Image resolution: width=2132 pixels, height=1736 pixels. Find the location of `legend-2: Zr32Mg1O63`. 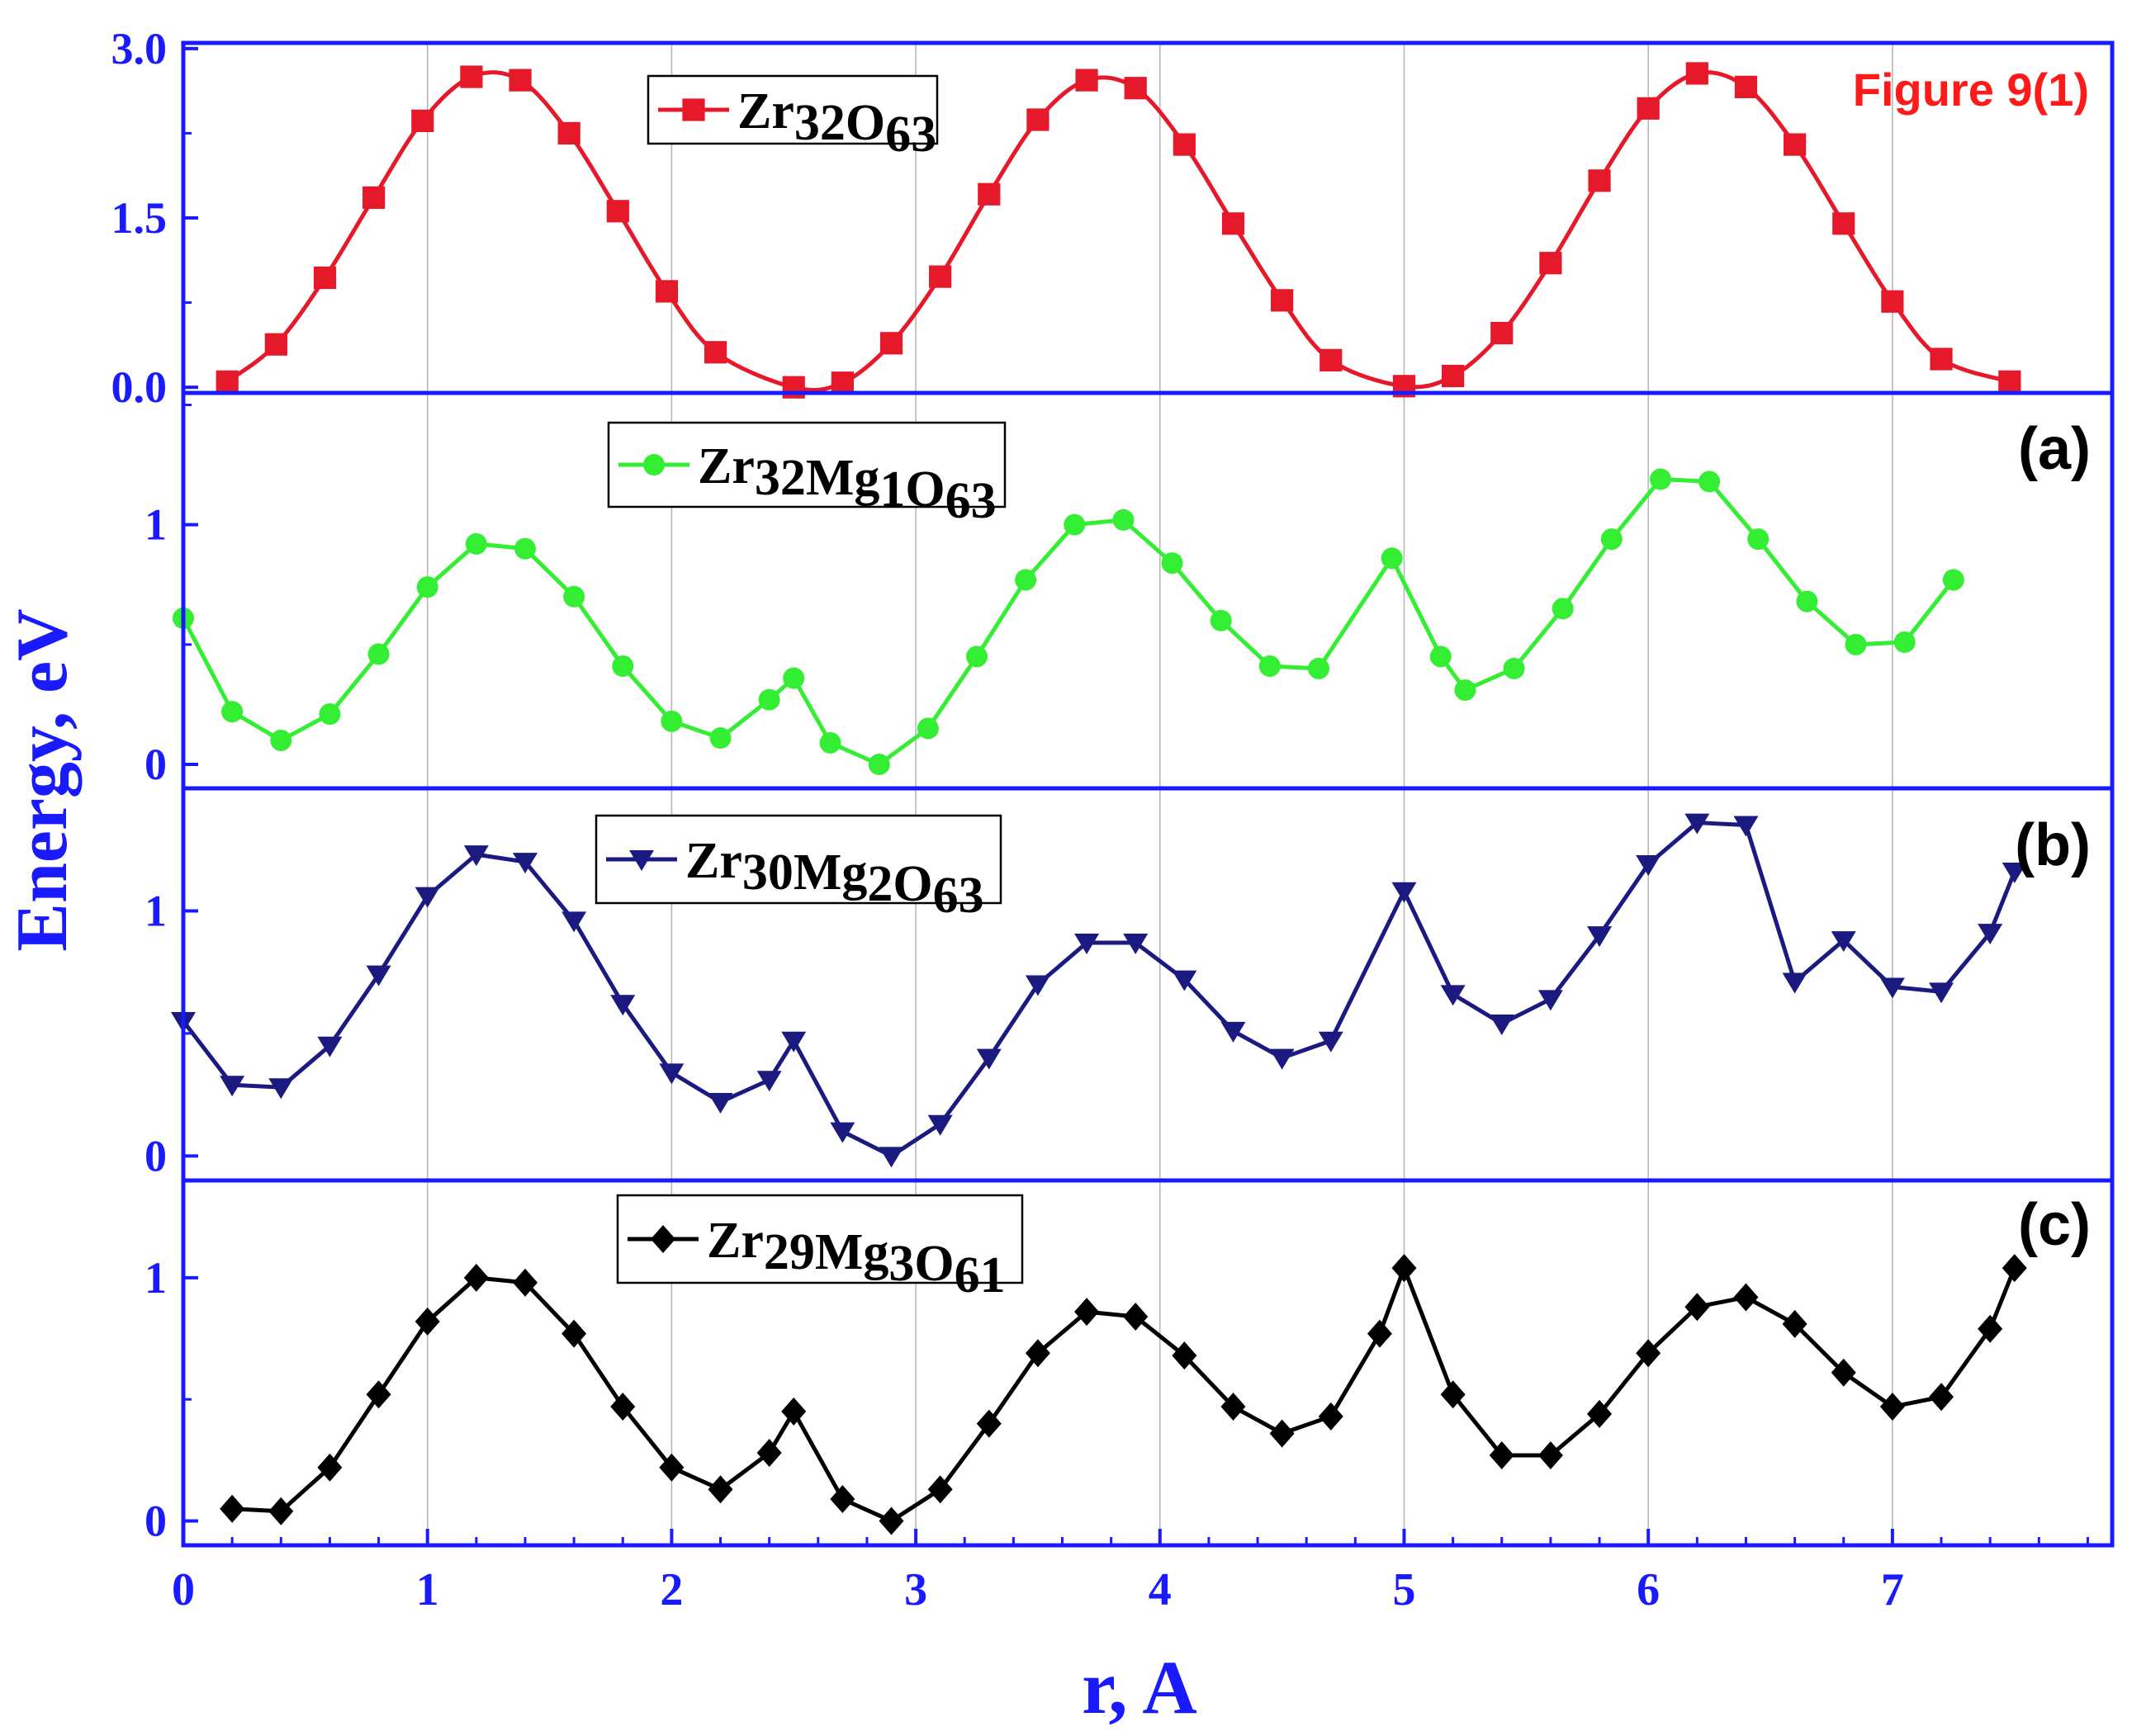

legend-2: Zr32Mg1O63 is located at coordinates (807, 475).